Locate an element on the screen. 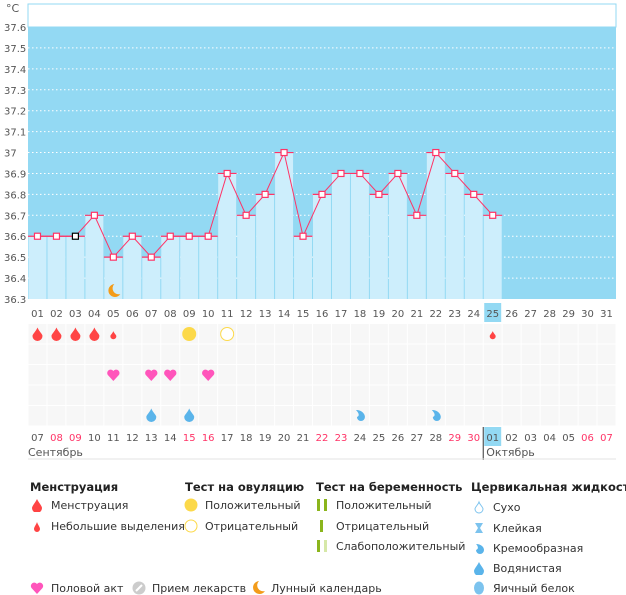 Image resolution: width=626 pixels, height=595 pixels. pill-icon is located at coordinates (139, 588).